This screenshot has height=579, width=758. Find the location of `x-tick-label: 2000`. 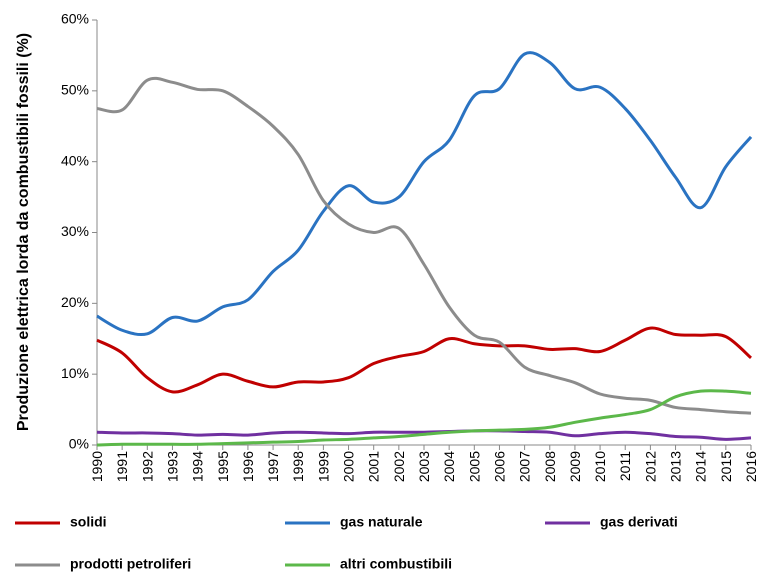

x-tick-label: 2000 is located at coordinates (349, 466).